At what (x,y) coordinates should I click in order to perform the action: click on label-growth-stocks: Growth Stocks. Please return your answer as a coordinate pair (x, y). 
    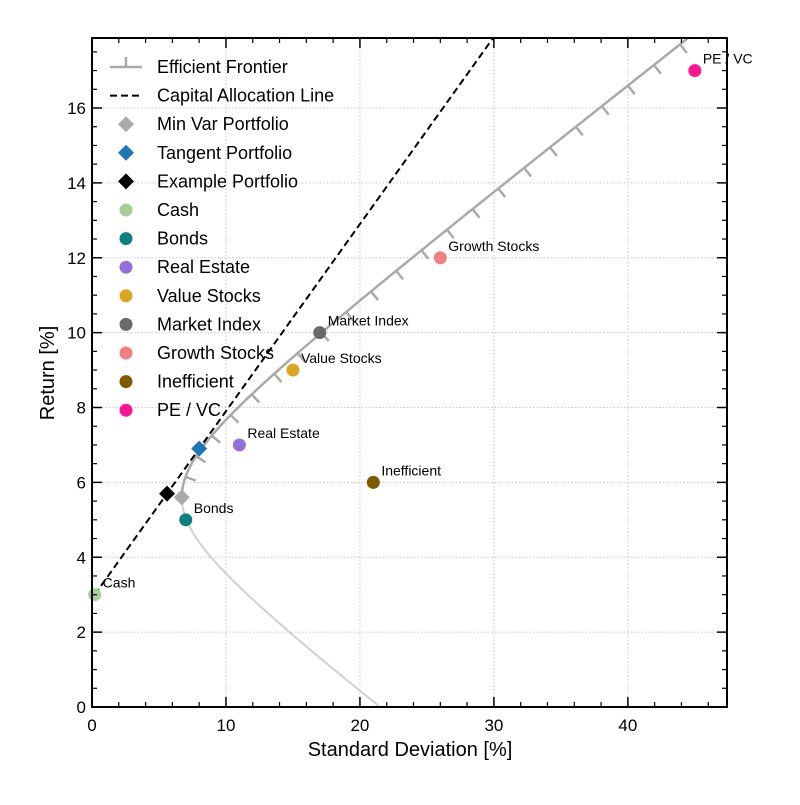
    Looking at the image, I should click on (493, 246).